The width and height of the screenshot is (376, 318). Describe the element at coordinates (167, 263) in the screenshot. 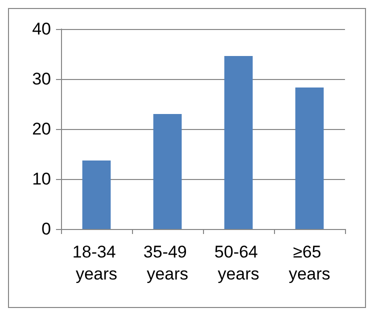

I see `x-tick-label: 35-49 years` at that location.